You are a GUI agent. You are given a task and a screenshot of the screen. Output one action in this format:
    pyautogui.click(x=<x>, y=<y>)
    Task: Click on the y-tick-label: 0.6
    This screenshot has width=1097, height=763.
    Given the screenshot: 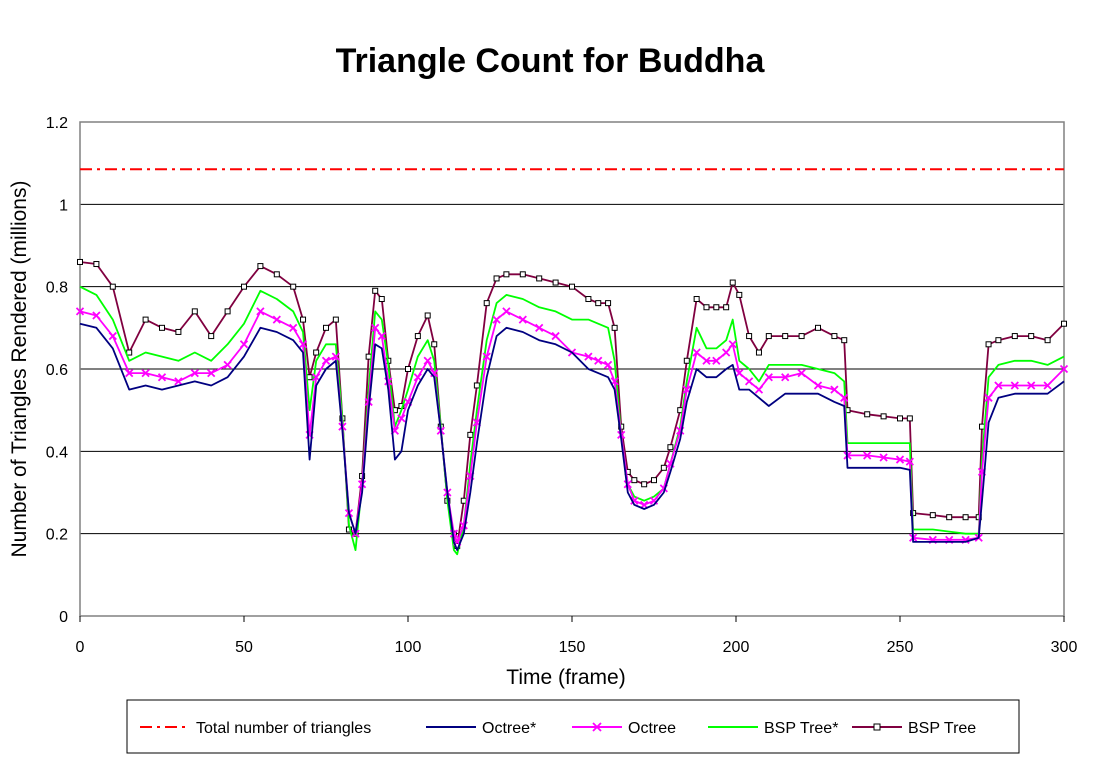 What is the action you would take?
    pyautogui.click(x=57, y=370)
    